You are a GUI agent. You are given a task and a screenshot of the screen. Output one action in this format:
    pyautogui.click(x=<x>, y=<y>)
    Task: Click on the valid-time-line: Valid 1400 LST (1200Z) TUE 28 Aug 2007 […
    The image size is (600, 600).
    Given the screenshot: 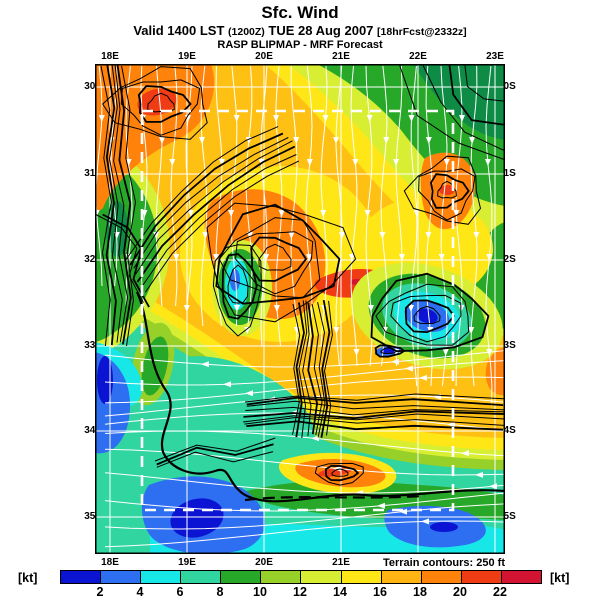 What is the action you would take?
    pyautogui.click(x=300, y=30)
    